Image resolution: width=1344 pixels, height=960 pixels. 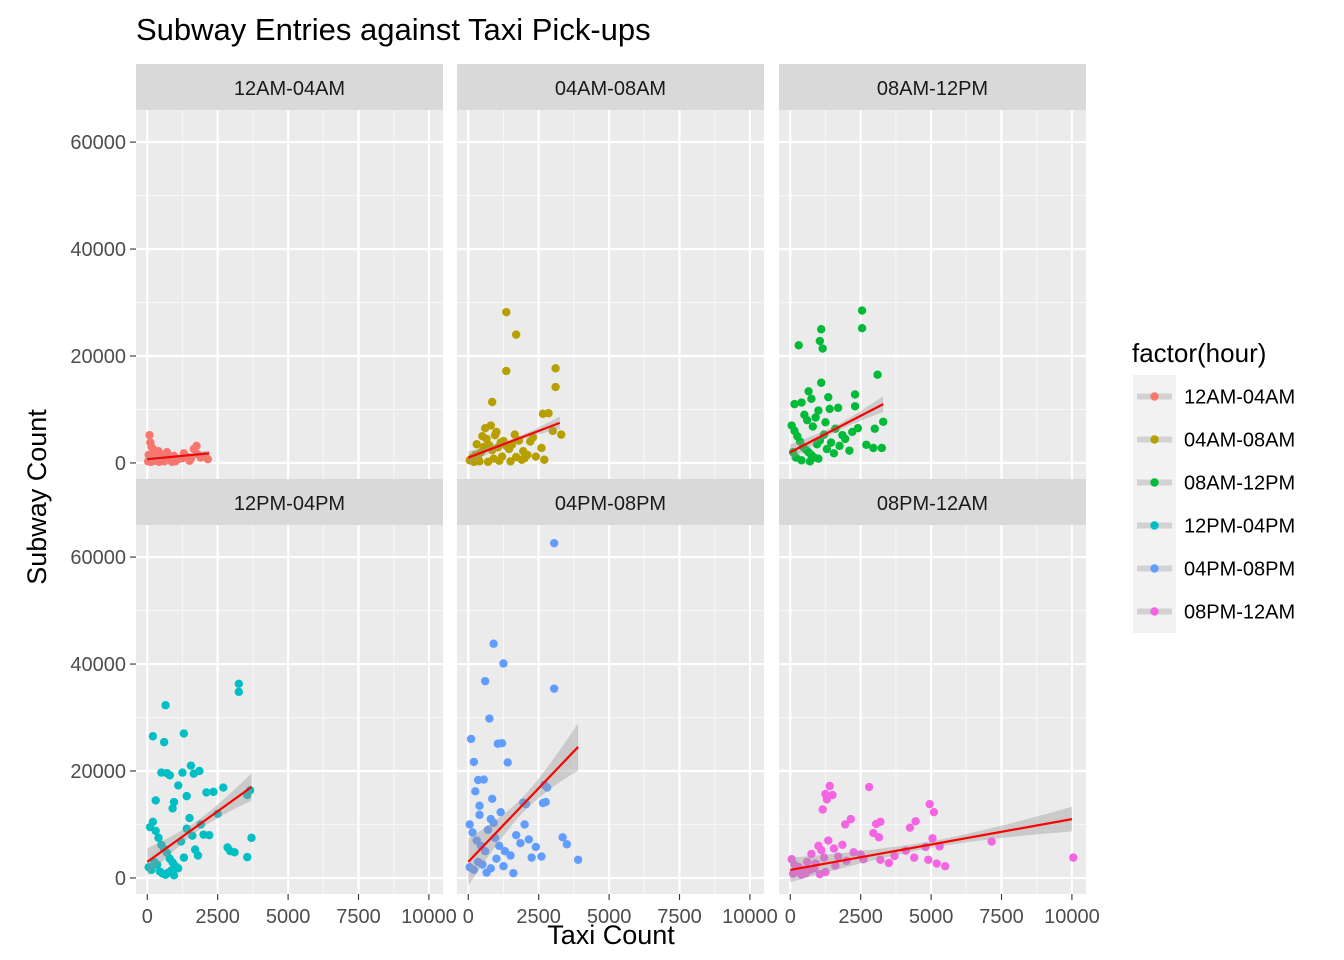 I want to click on x-tick-label: 7500, so click(x=1001, y=917).